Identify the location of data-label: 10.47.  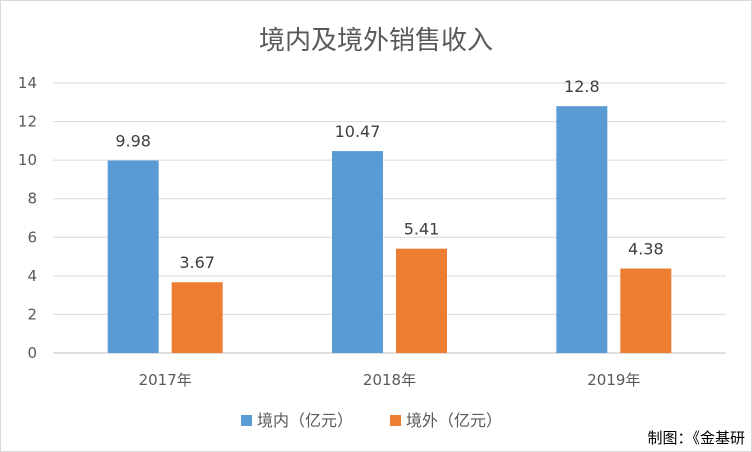
(358, 131).